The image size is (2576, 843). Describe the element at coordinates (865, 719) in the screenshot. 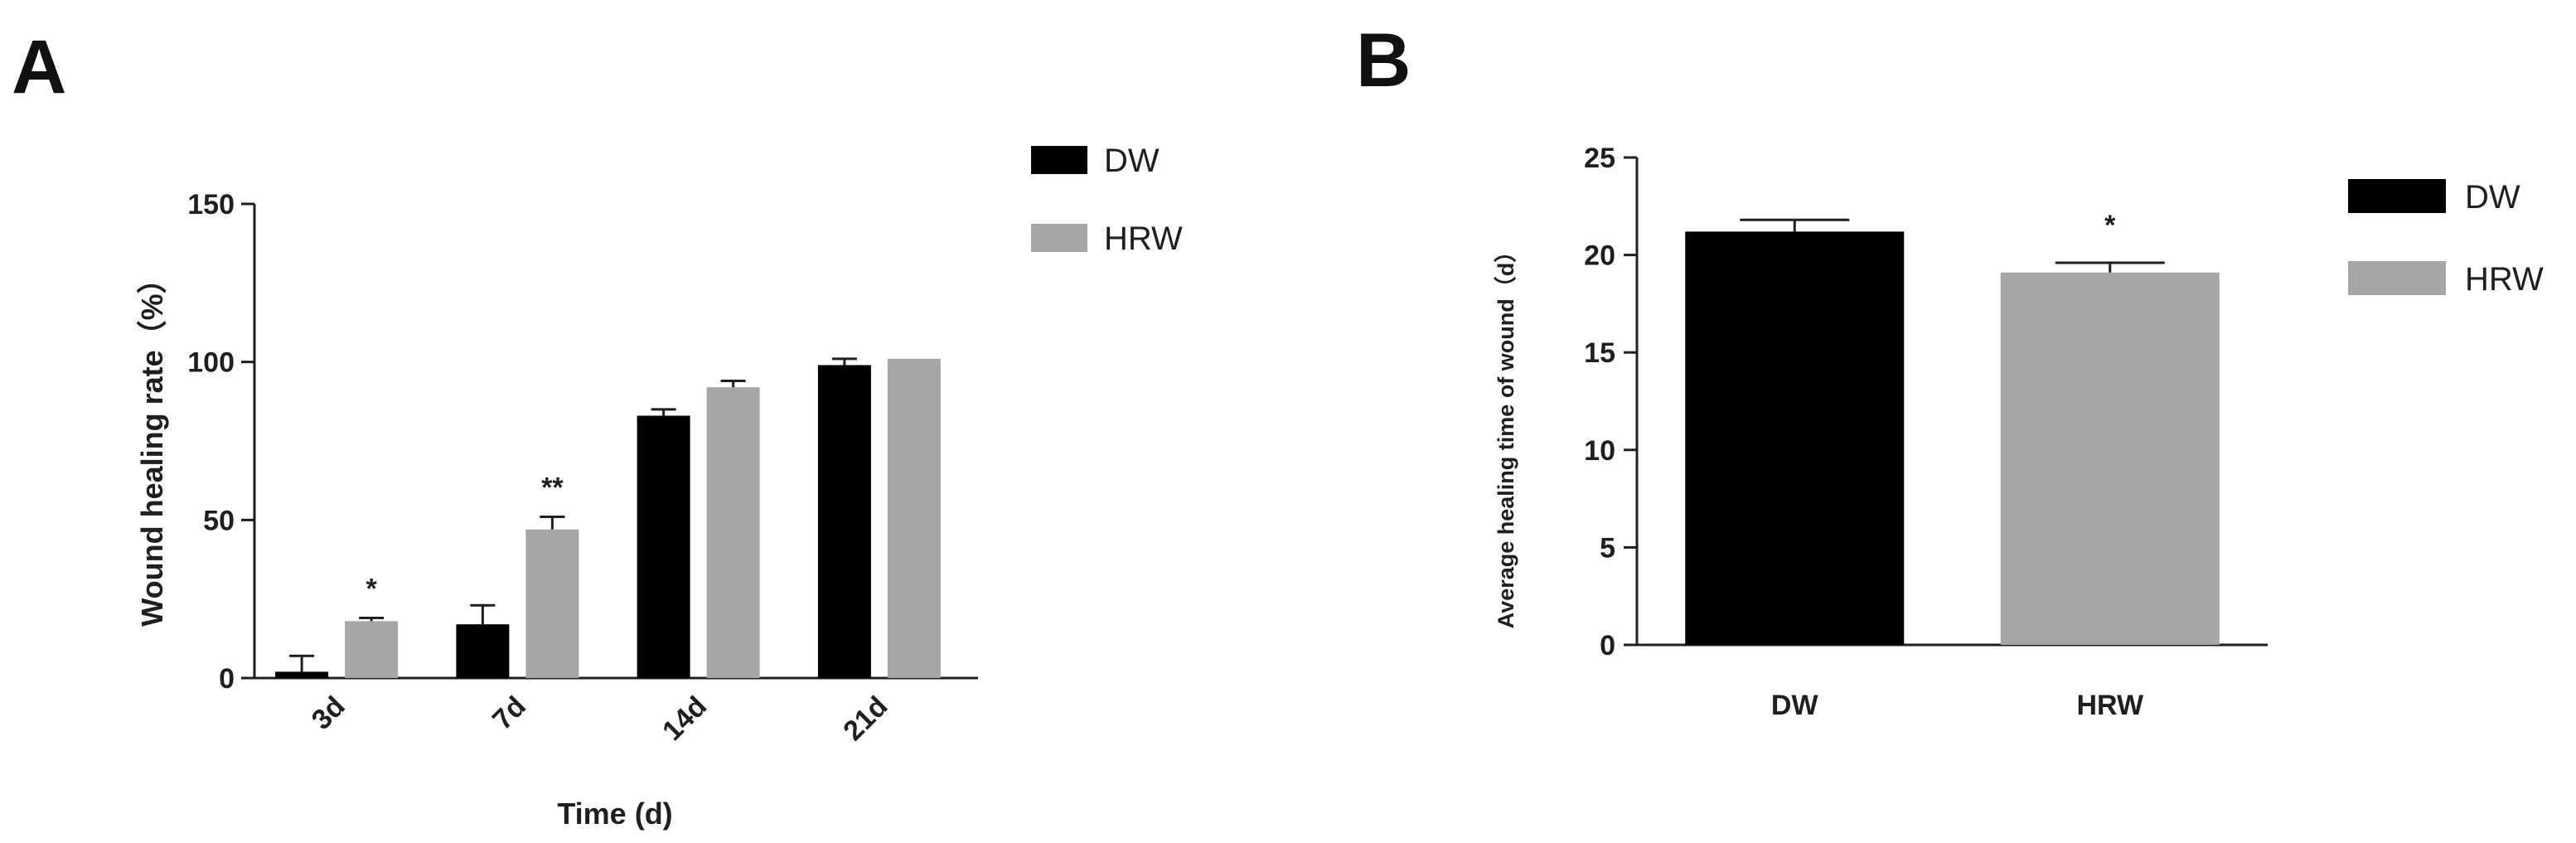

I see `chart-a-x-tick-label: 21d` at that location.